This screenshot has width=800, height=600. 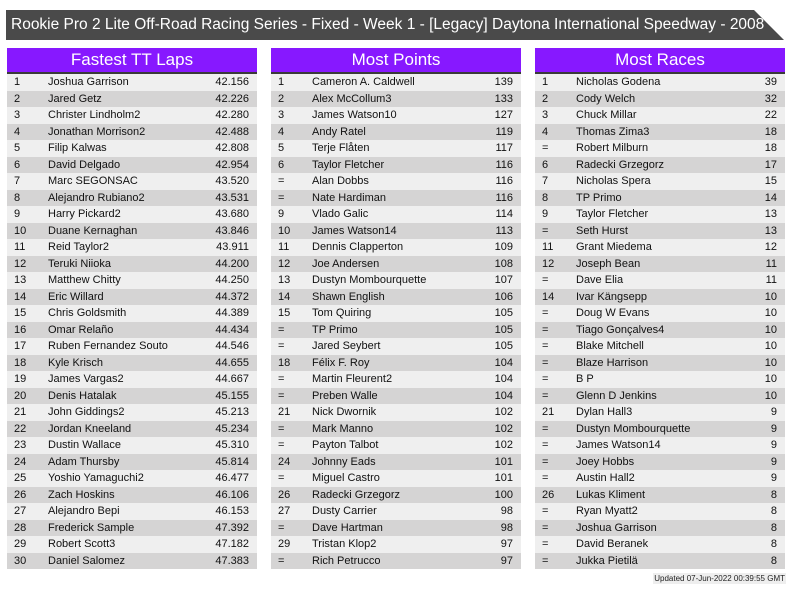 I want to click on rank: 17, so click(x=20, y=346).